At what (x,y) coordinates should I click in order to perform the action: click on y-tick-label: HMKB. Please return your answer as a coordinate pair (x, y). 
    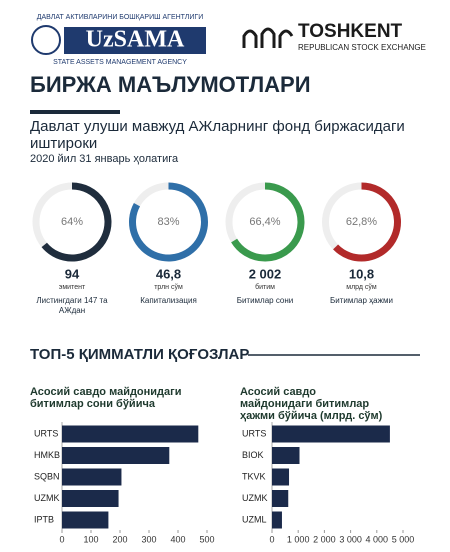
    Looking at the image, I should click on (47, 455).